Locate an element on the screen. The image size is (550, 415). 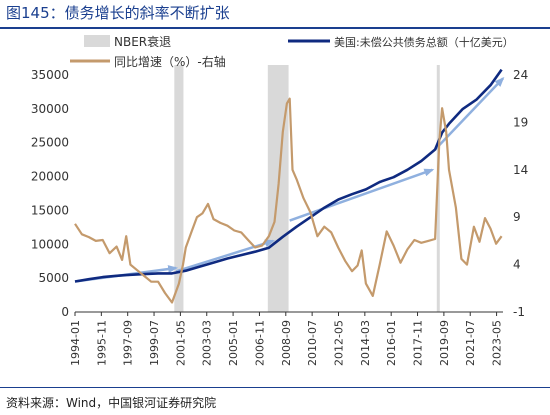
chart-title: 图145：债务增长的斜率不断扩张 is located at coordinates (118, 13).